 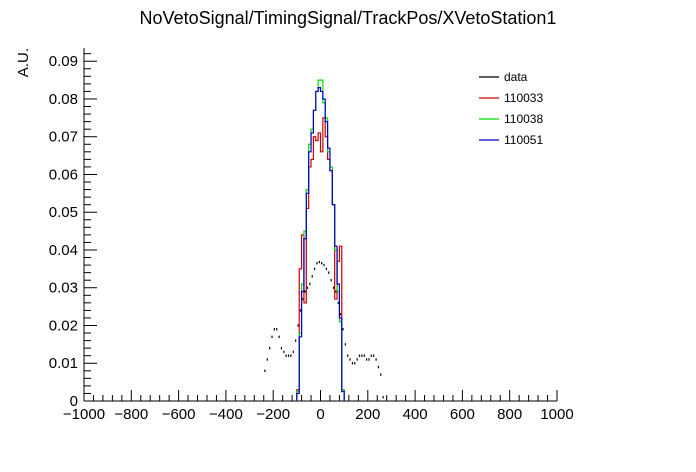 I want to click on x-tick-label: −800, so click(x=131, y=414).